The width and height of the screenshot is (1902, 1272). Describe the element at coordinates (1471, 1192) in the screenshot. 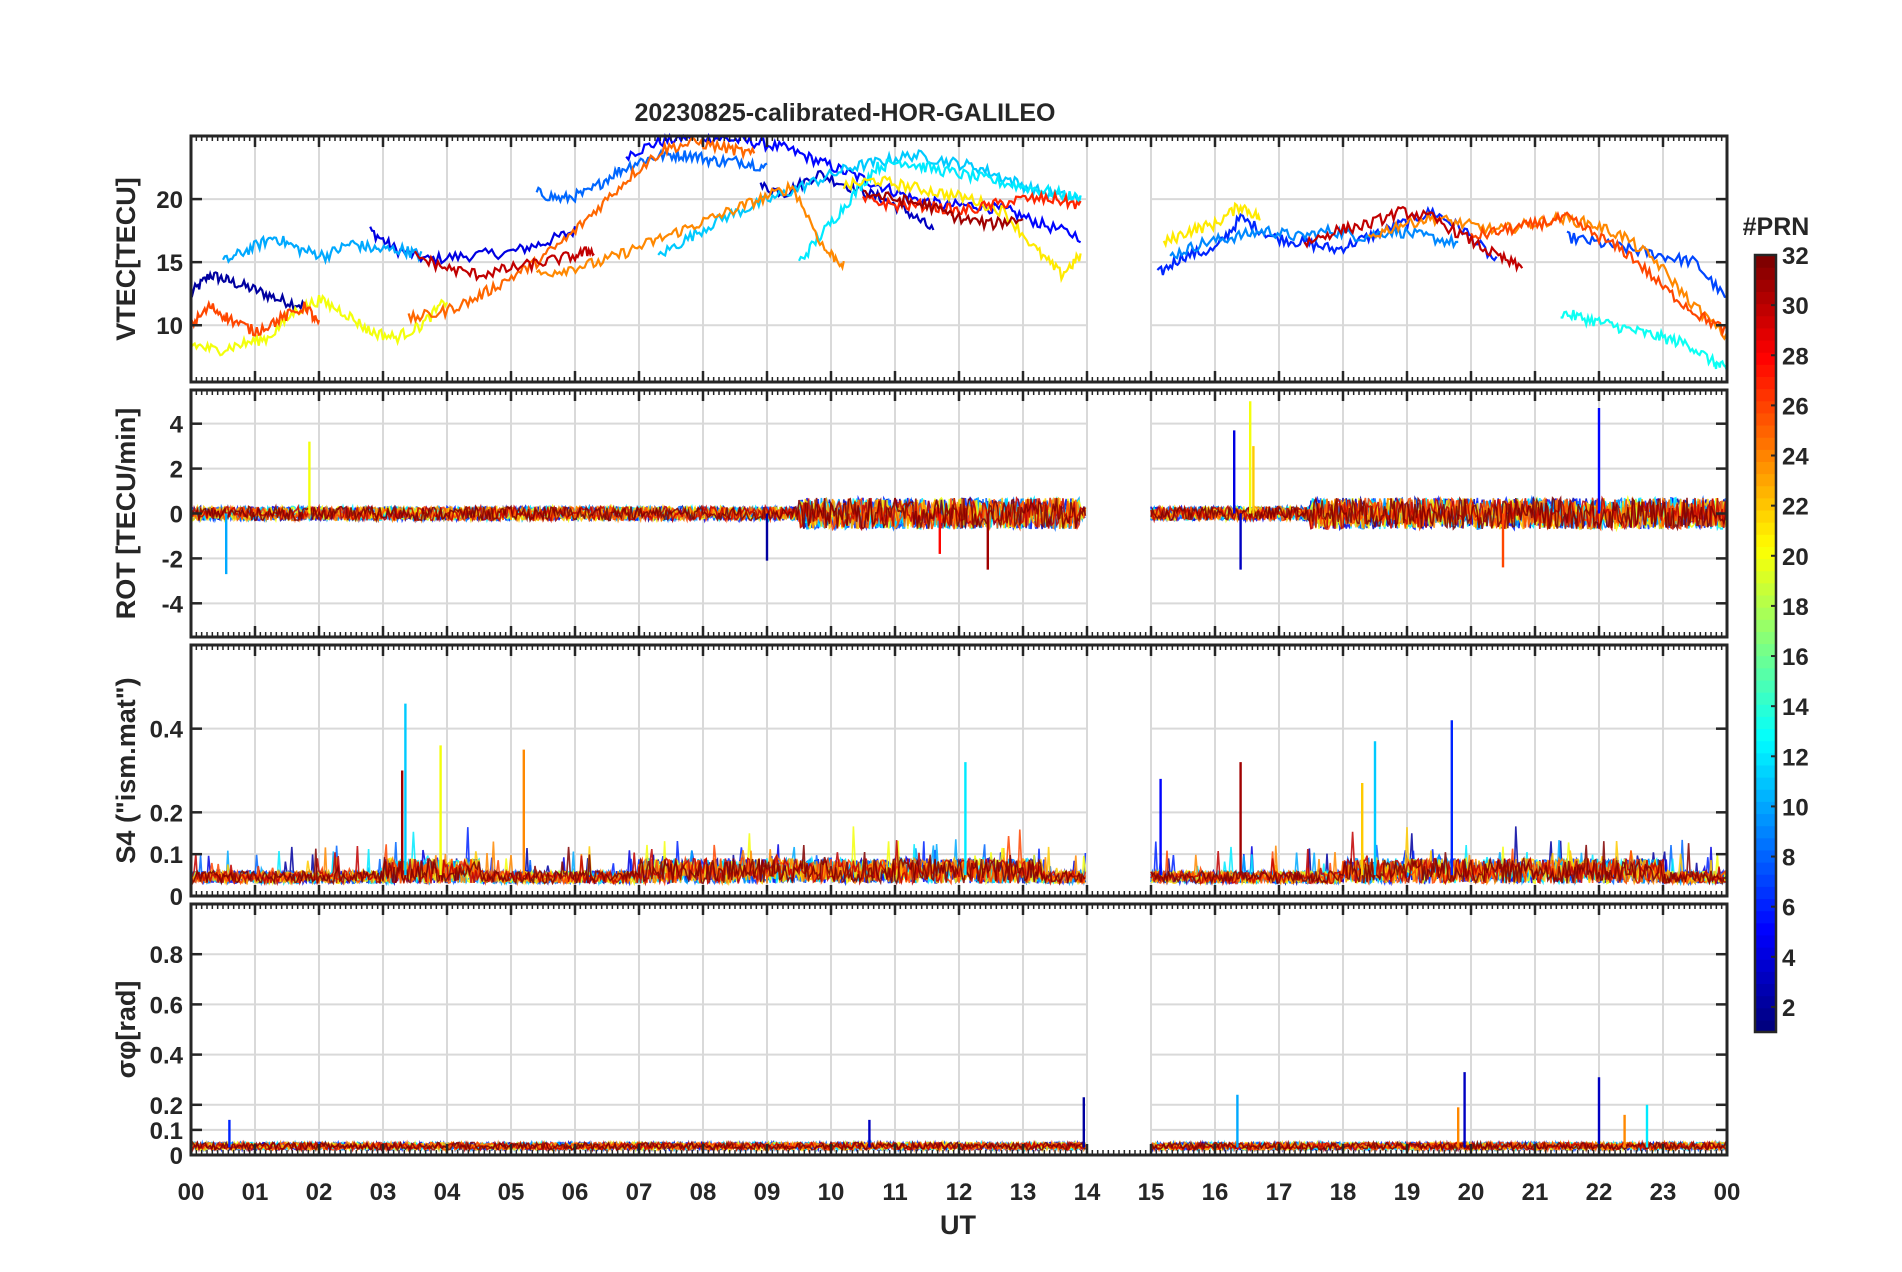

I see `x-tick-label: 20` at that location.